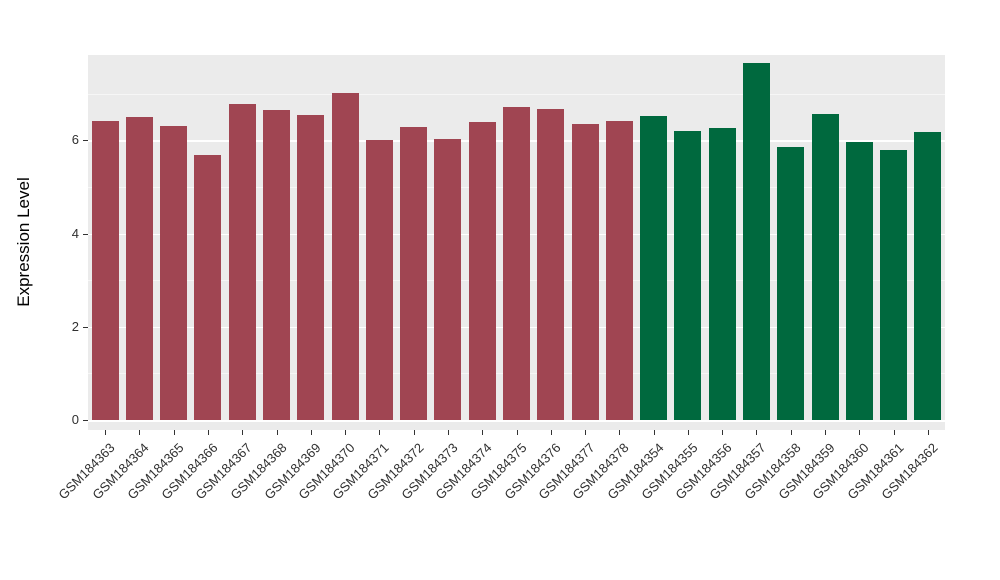  What do you see at coordinates (516, 421) in the screenshot?
I see `major-gridline` at bounding box center [516, 421].